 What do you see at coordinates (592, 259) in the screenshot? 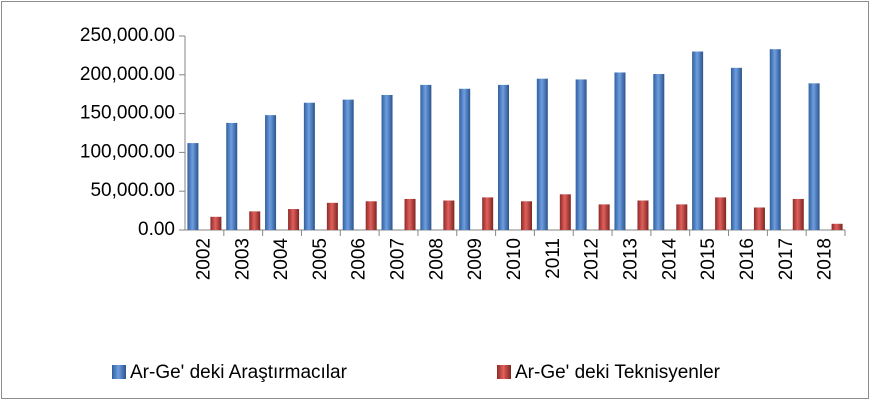
I see `x-tick-label: 2012` at bounding box center [592, 259].